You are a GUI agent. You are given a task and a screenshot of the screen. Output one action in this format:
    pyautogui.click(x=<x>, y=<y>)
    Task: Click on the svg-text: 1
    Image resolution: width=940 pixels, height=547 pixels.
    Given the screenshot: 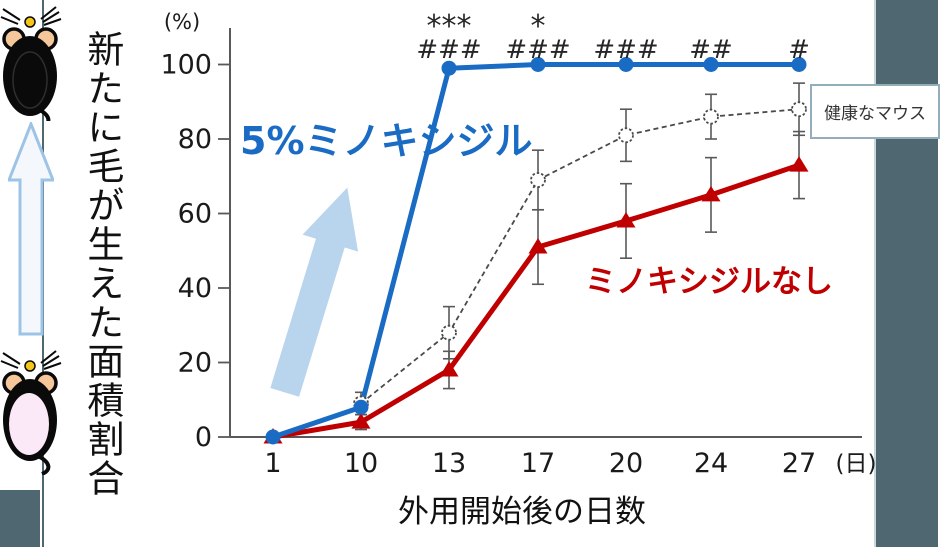 What is the action you would take?
    pyautogui.click(x=272, y=463)
    